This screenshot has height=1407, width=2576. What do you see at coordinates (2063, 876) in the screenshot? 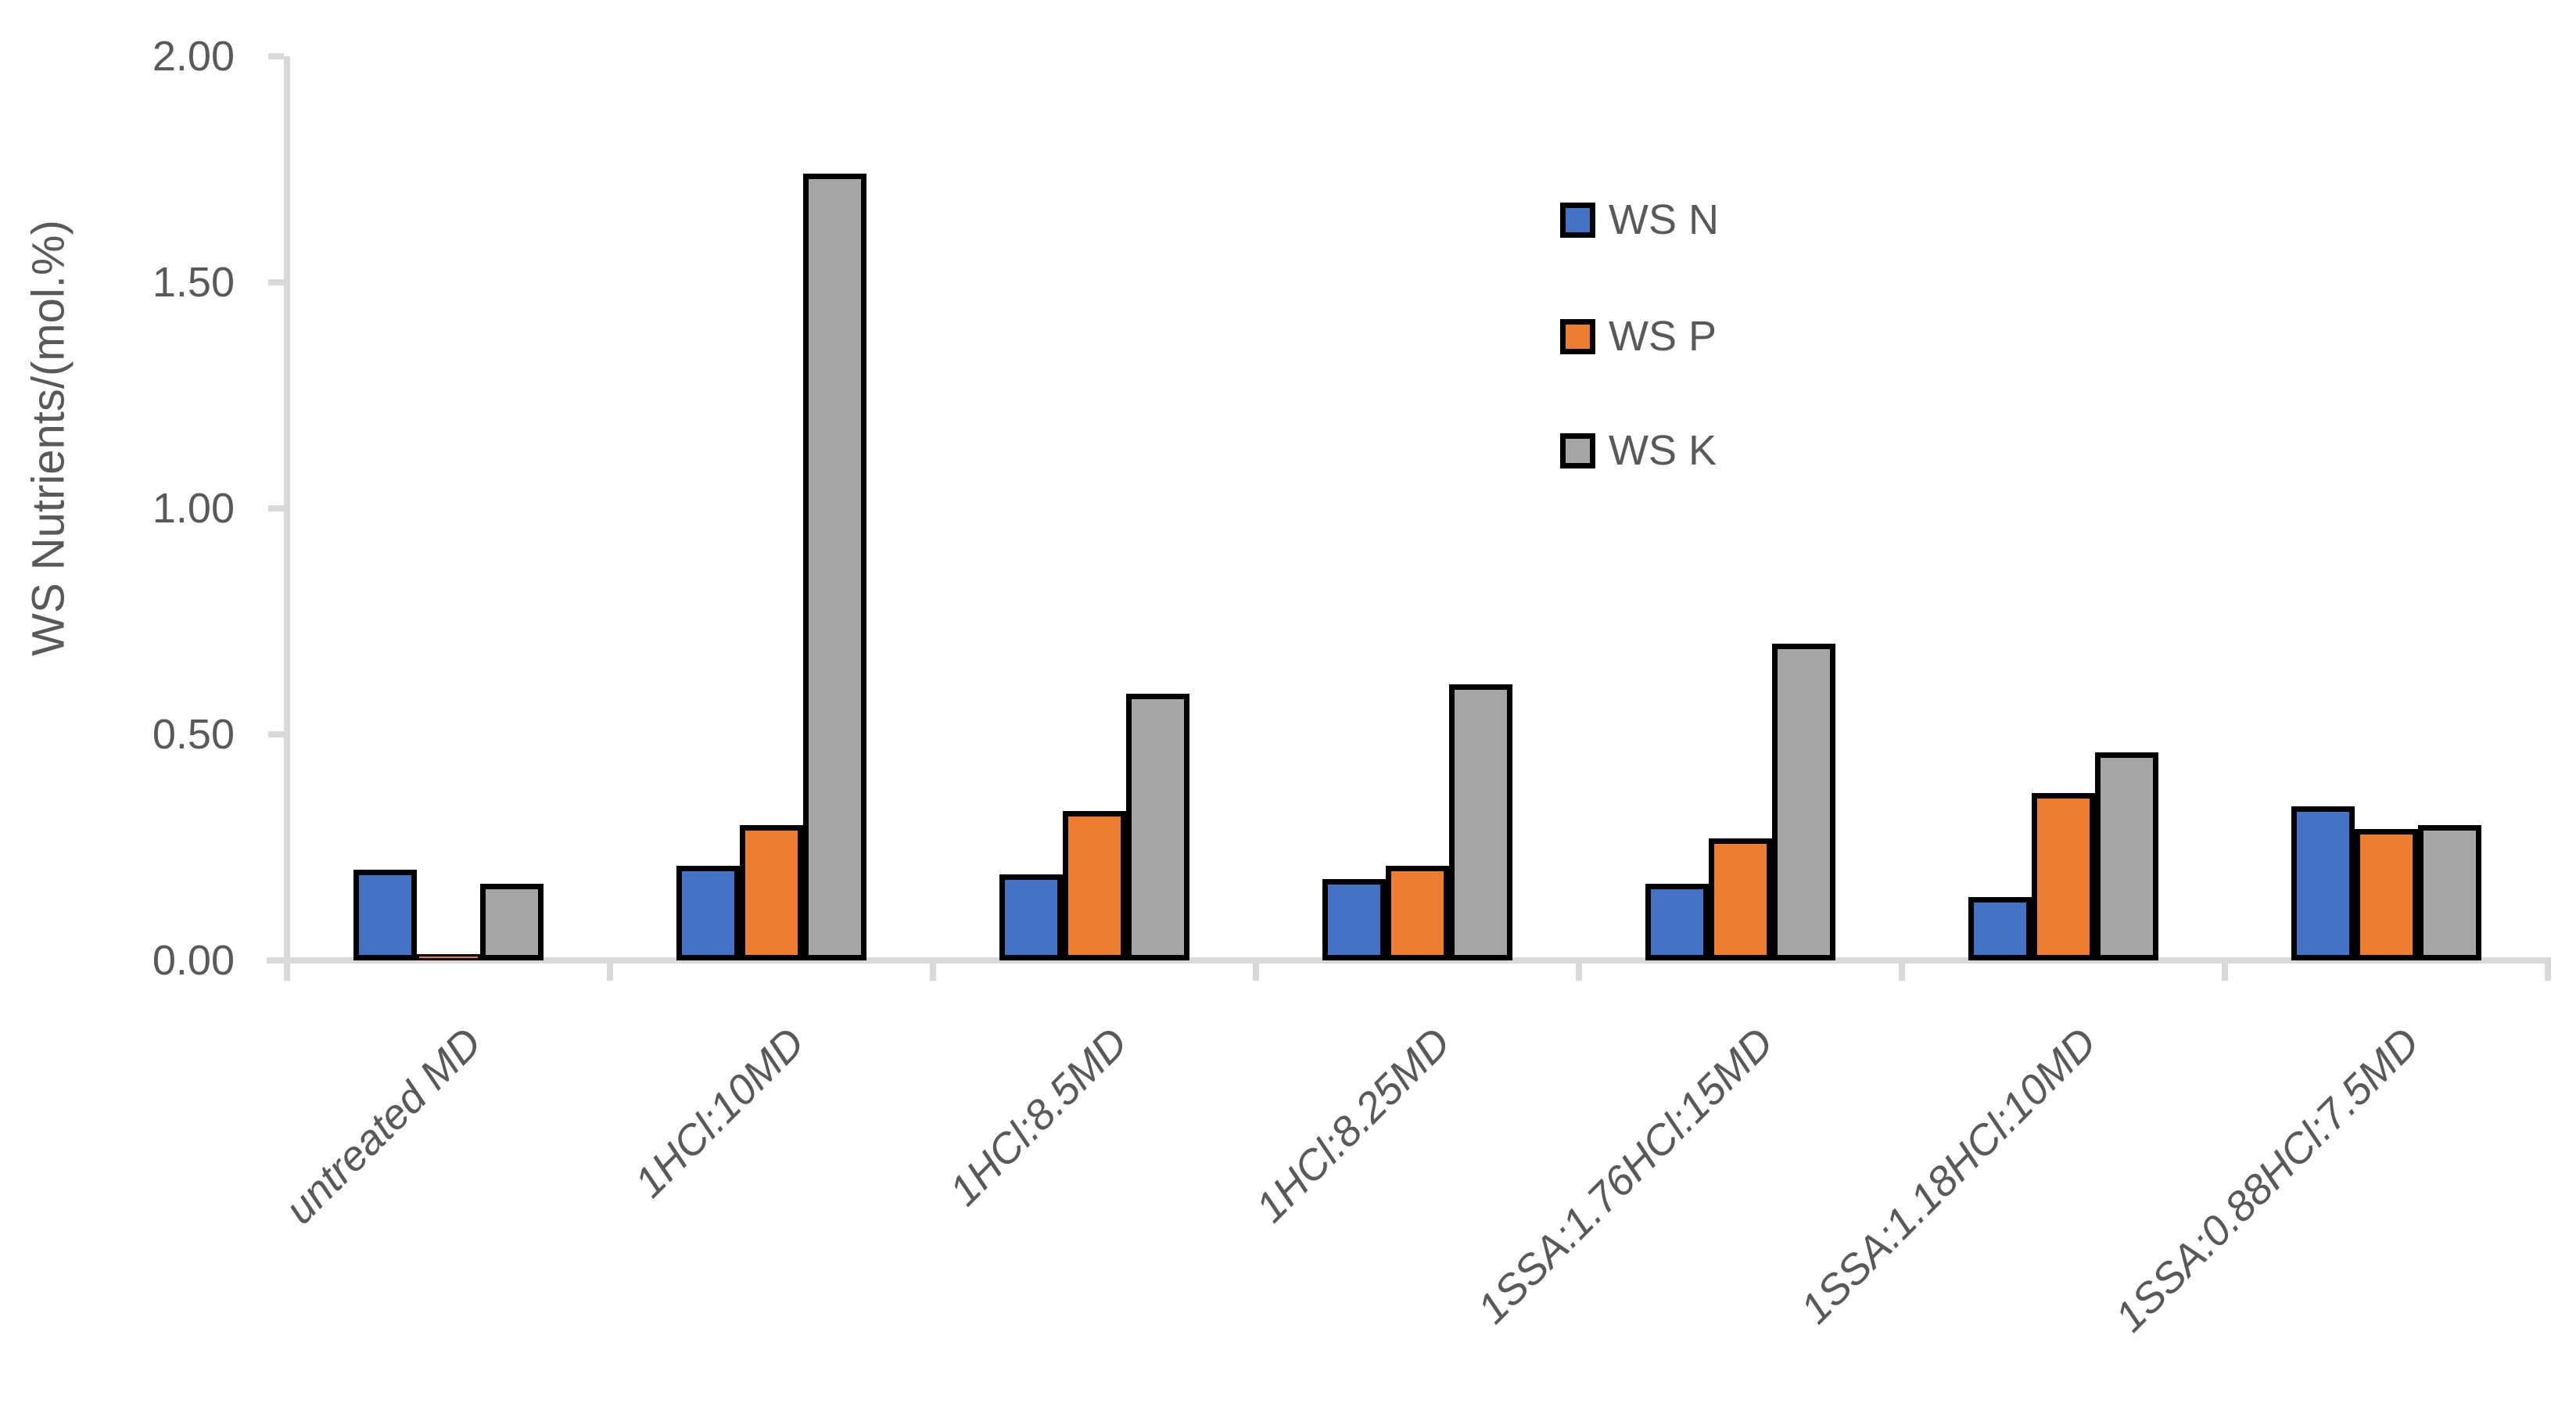
I see `bar-ws-p-1ssa-1-18hcl-10md` at bounding box center [2063, 876].